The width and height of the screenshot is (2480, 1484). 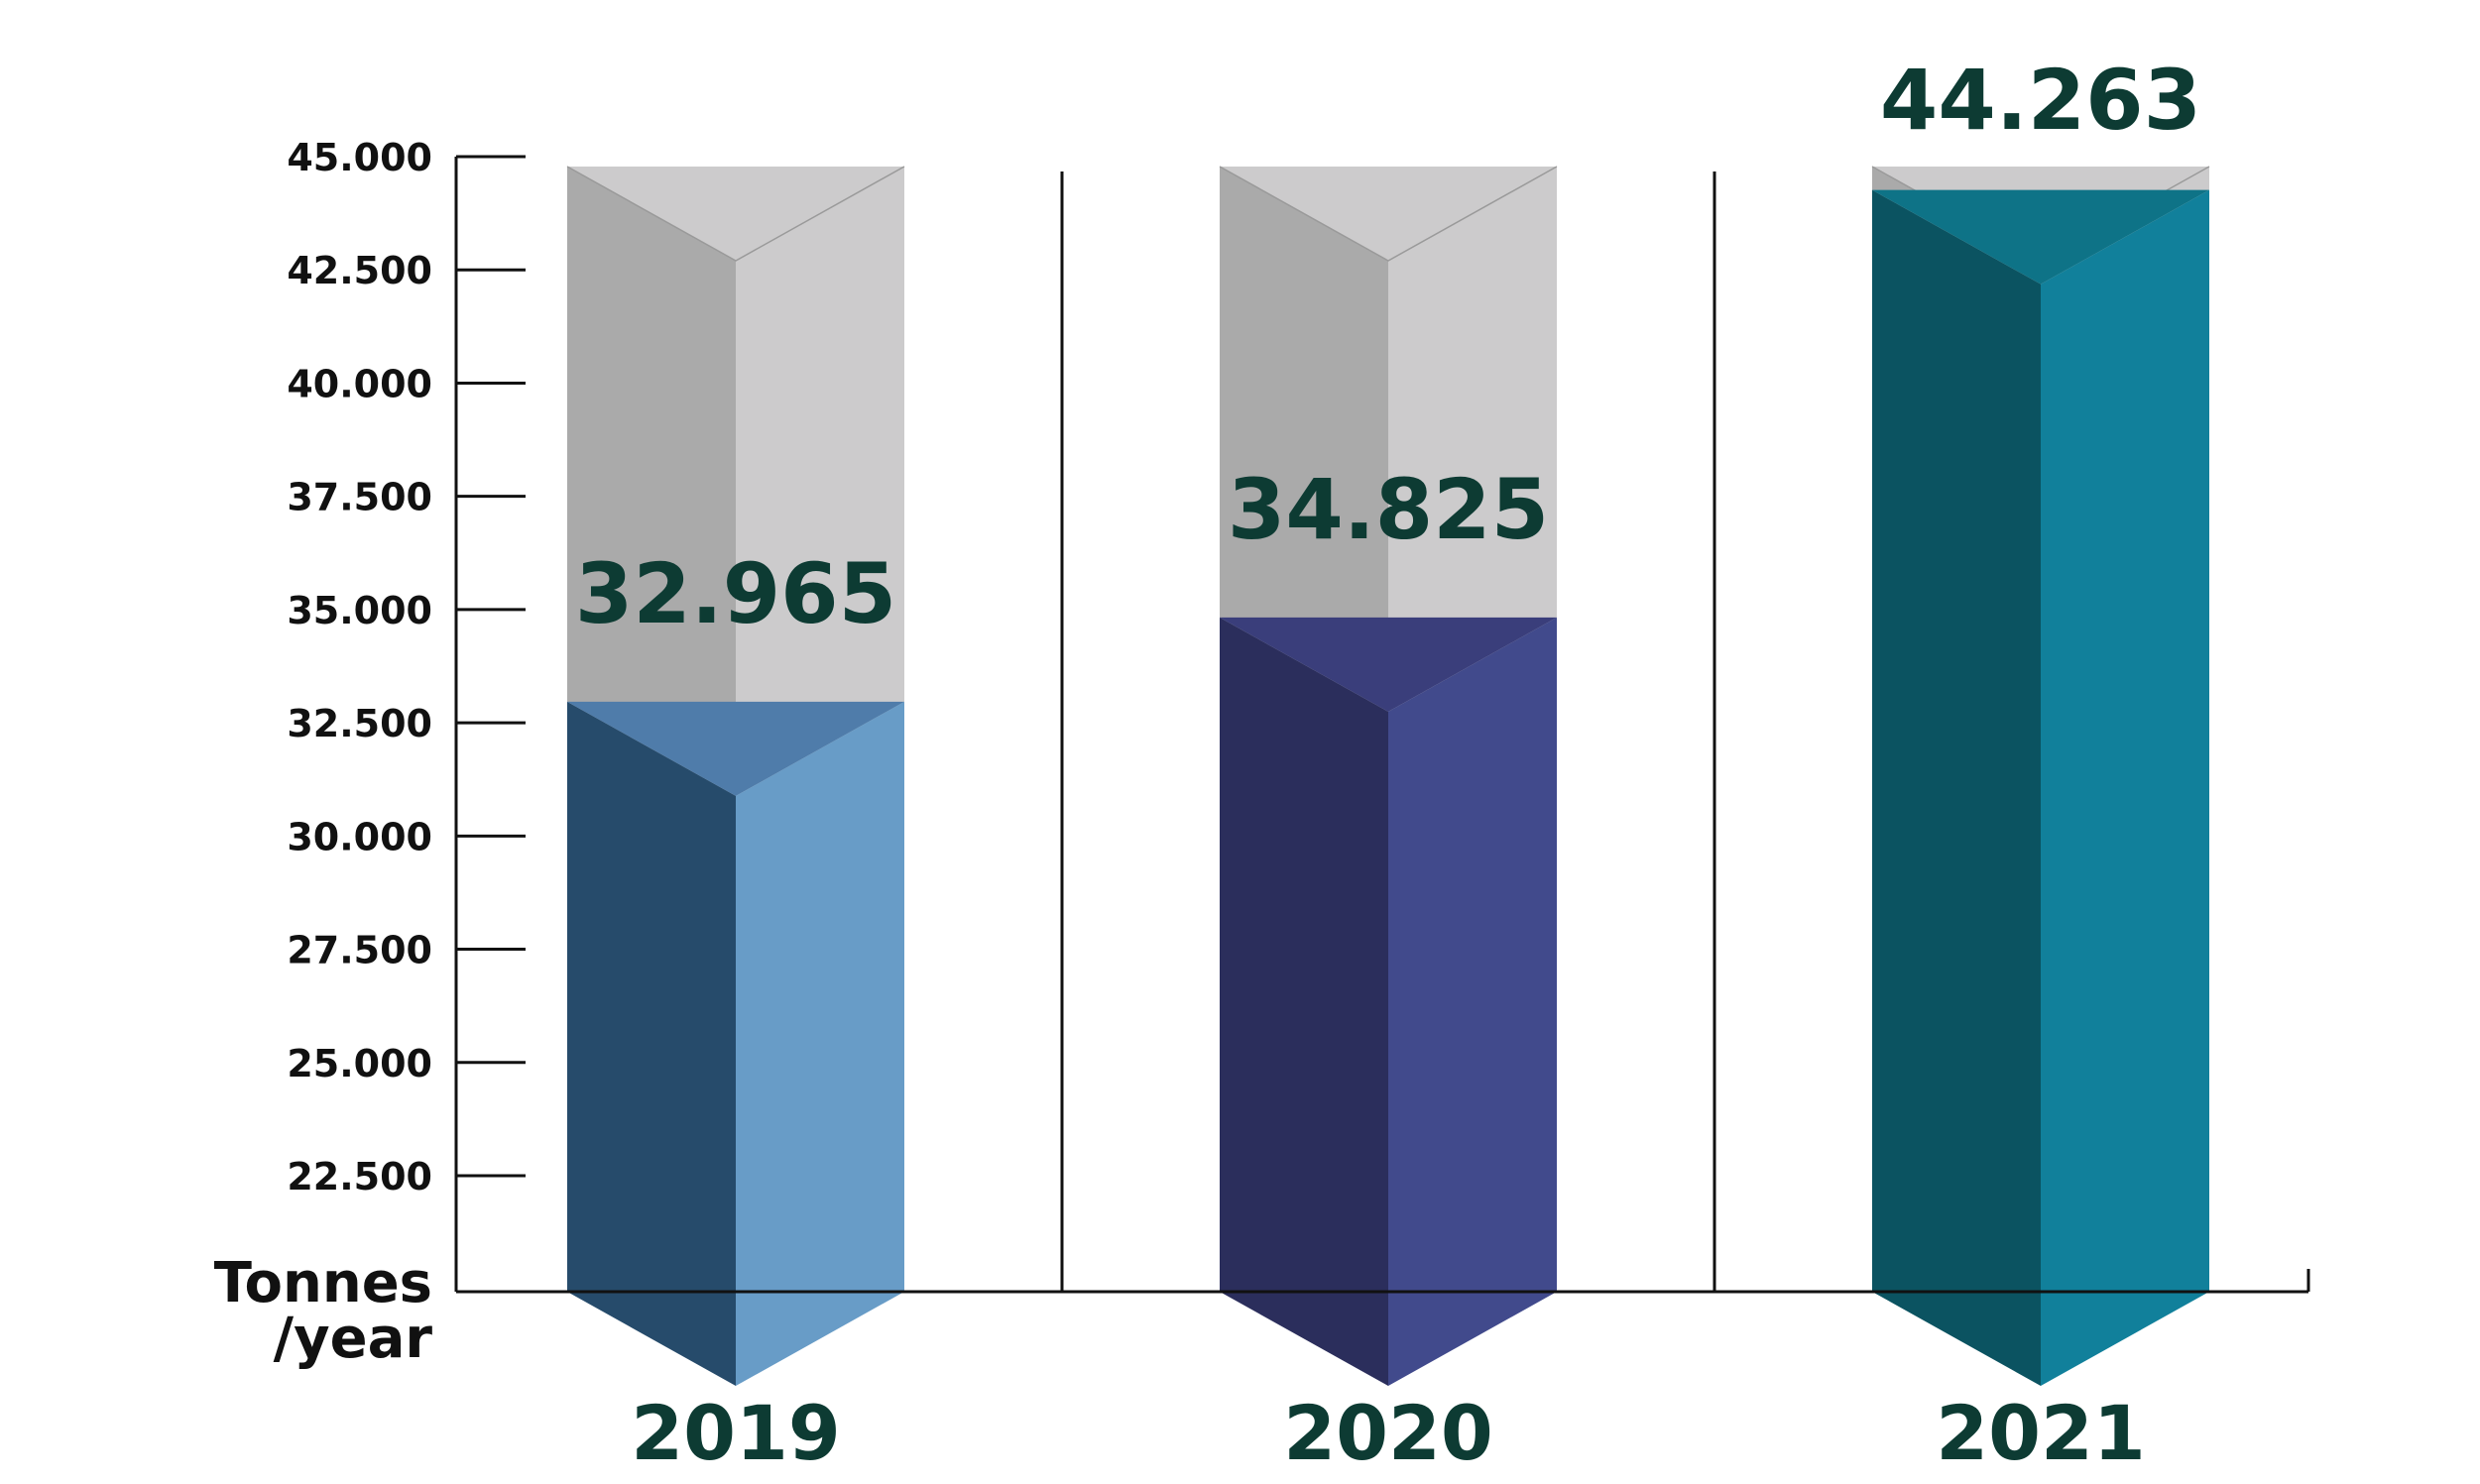 I want to click on category-label-2021: 2021, so click(x=2041, y=1433).